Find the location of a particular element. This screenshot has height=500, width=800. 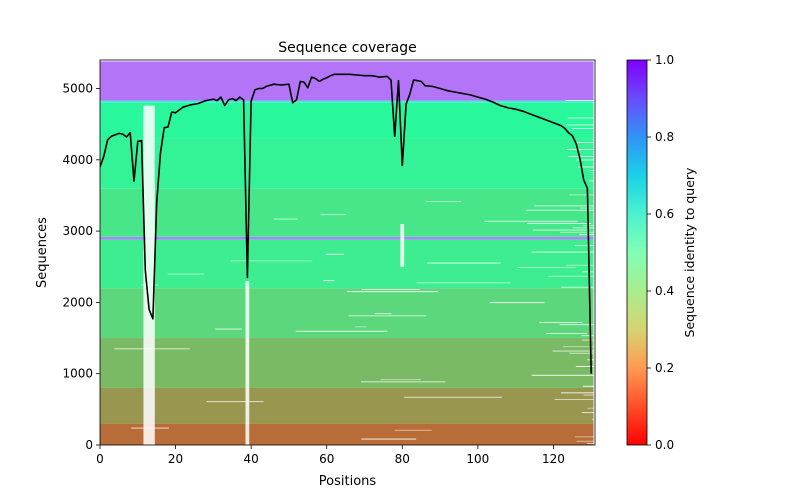

y-tick-label: 2000 is located at coordinates (77, 302).